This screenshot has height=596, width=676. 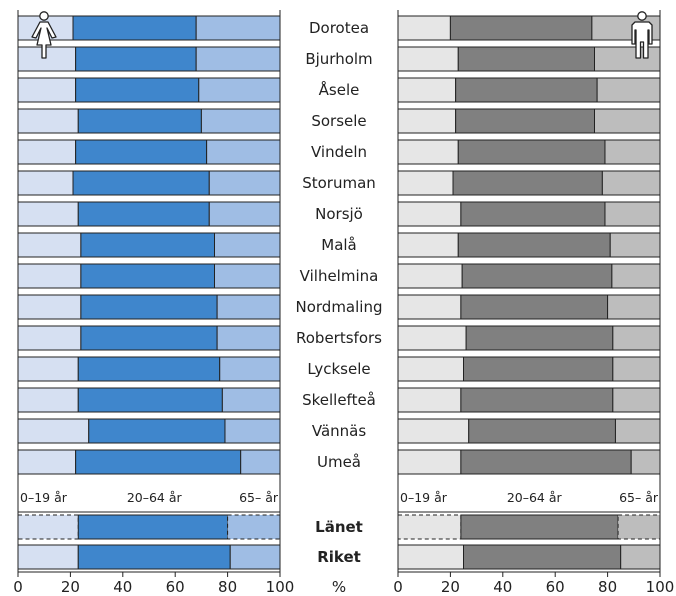 What do you see at coordinates (149, 338) in the screenshot?
I see `bar-robertsfors-women` at bounding box center [149, 338].